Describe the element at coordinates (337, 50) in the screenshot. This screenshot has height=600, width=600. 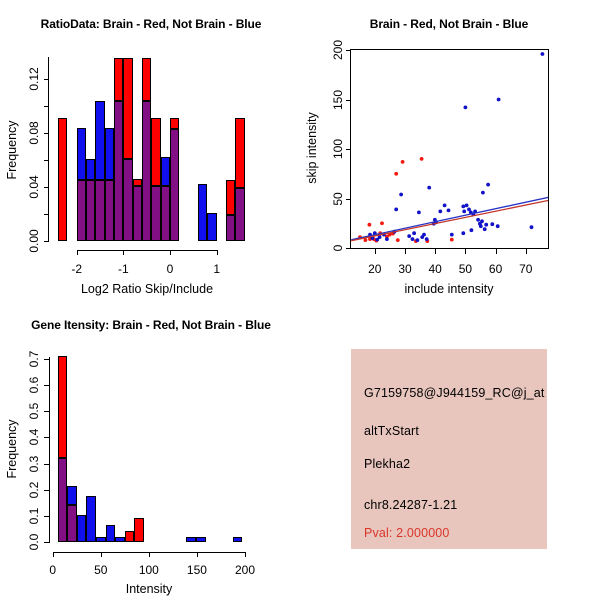
I see `y-tick-label: 200` at that location.